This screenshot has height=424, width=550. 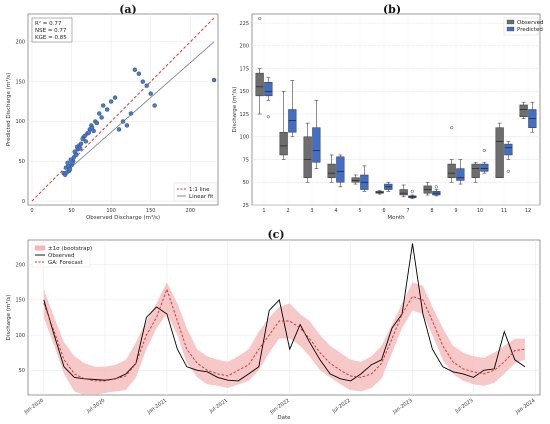 I want to click on x-tick-label: 150, so click(x=151, y=211).